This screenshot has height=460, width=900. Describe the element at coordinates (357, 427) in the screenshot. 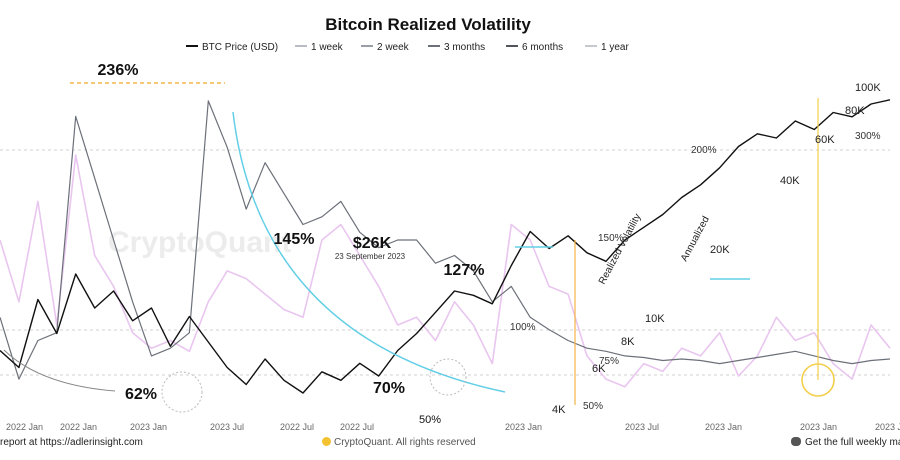

I see `x-tick-5: 2022 Jul` at that location.